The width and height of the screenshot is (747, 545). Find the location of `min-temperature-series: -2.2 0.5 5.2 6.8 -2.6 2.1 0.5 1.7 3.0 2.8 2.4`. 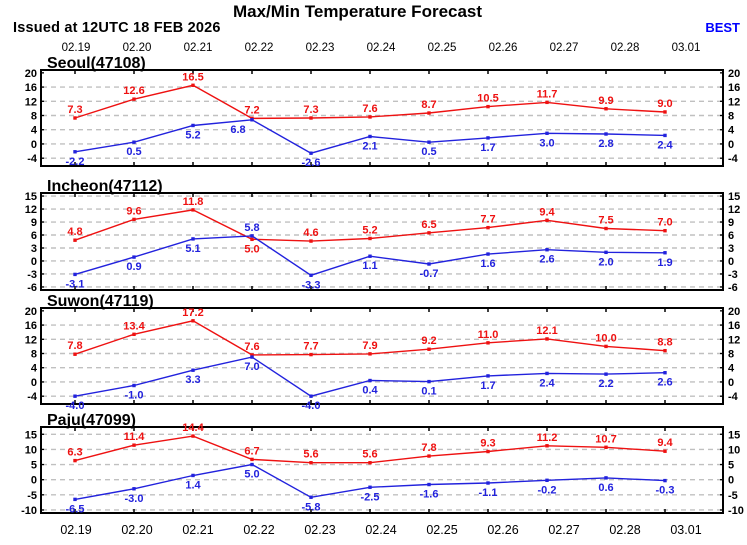

min-temperature-series: -2.2 0.5 5.2 6.8 -2.6 2.1 0.5 1.7 3.0 2.8 2.4 is located at coordinates (370, 143).